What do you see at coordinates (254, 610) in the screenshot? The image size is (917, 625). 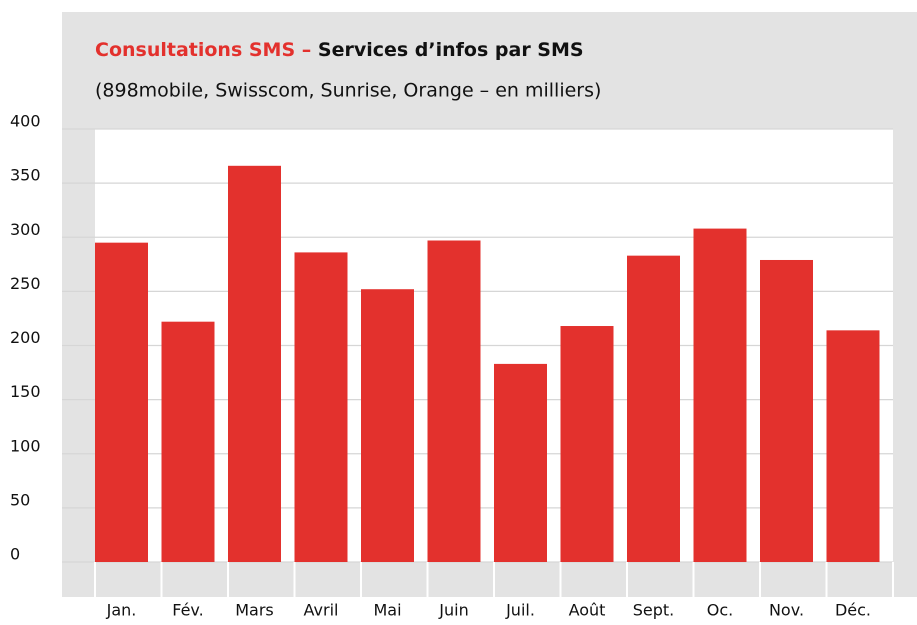 I see `x-tick-label: Mars` at bounding box center [254, 610].